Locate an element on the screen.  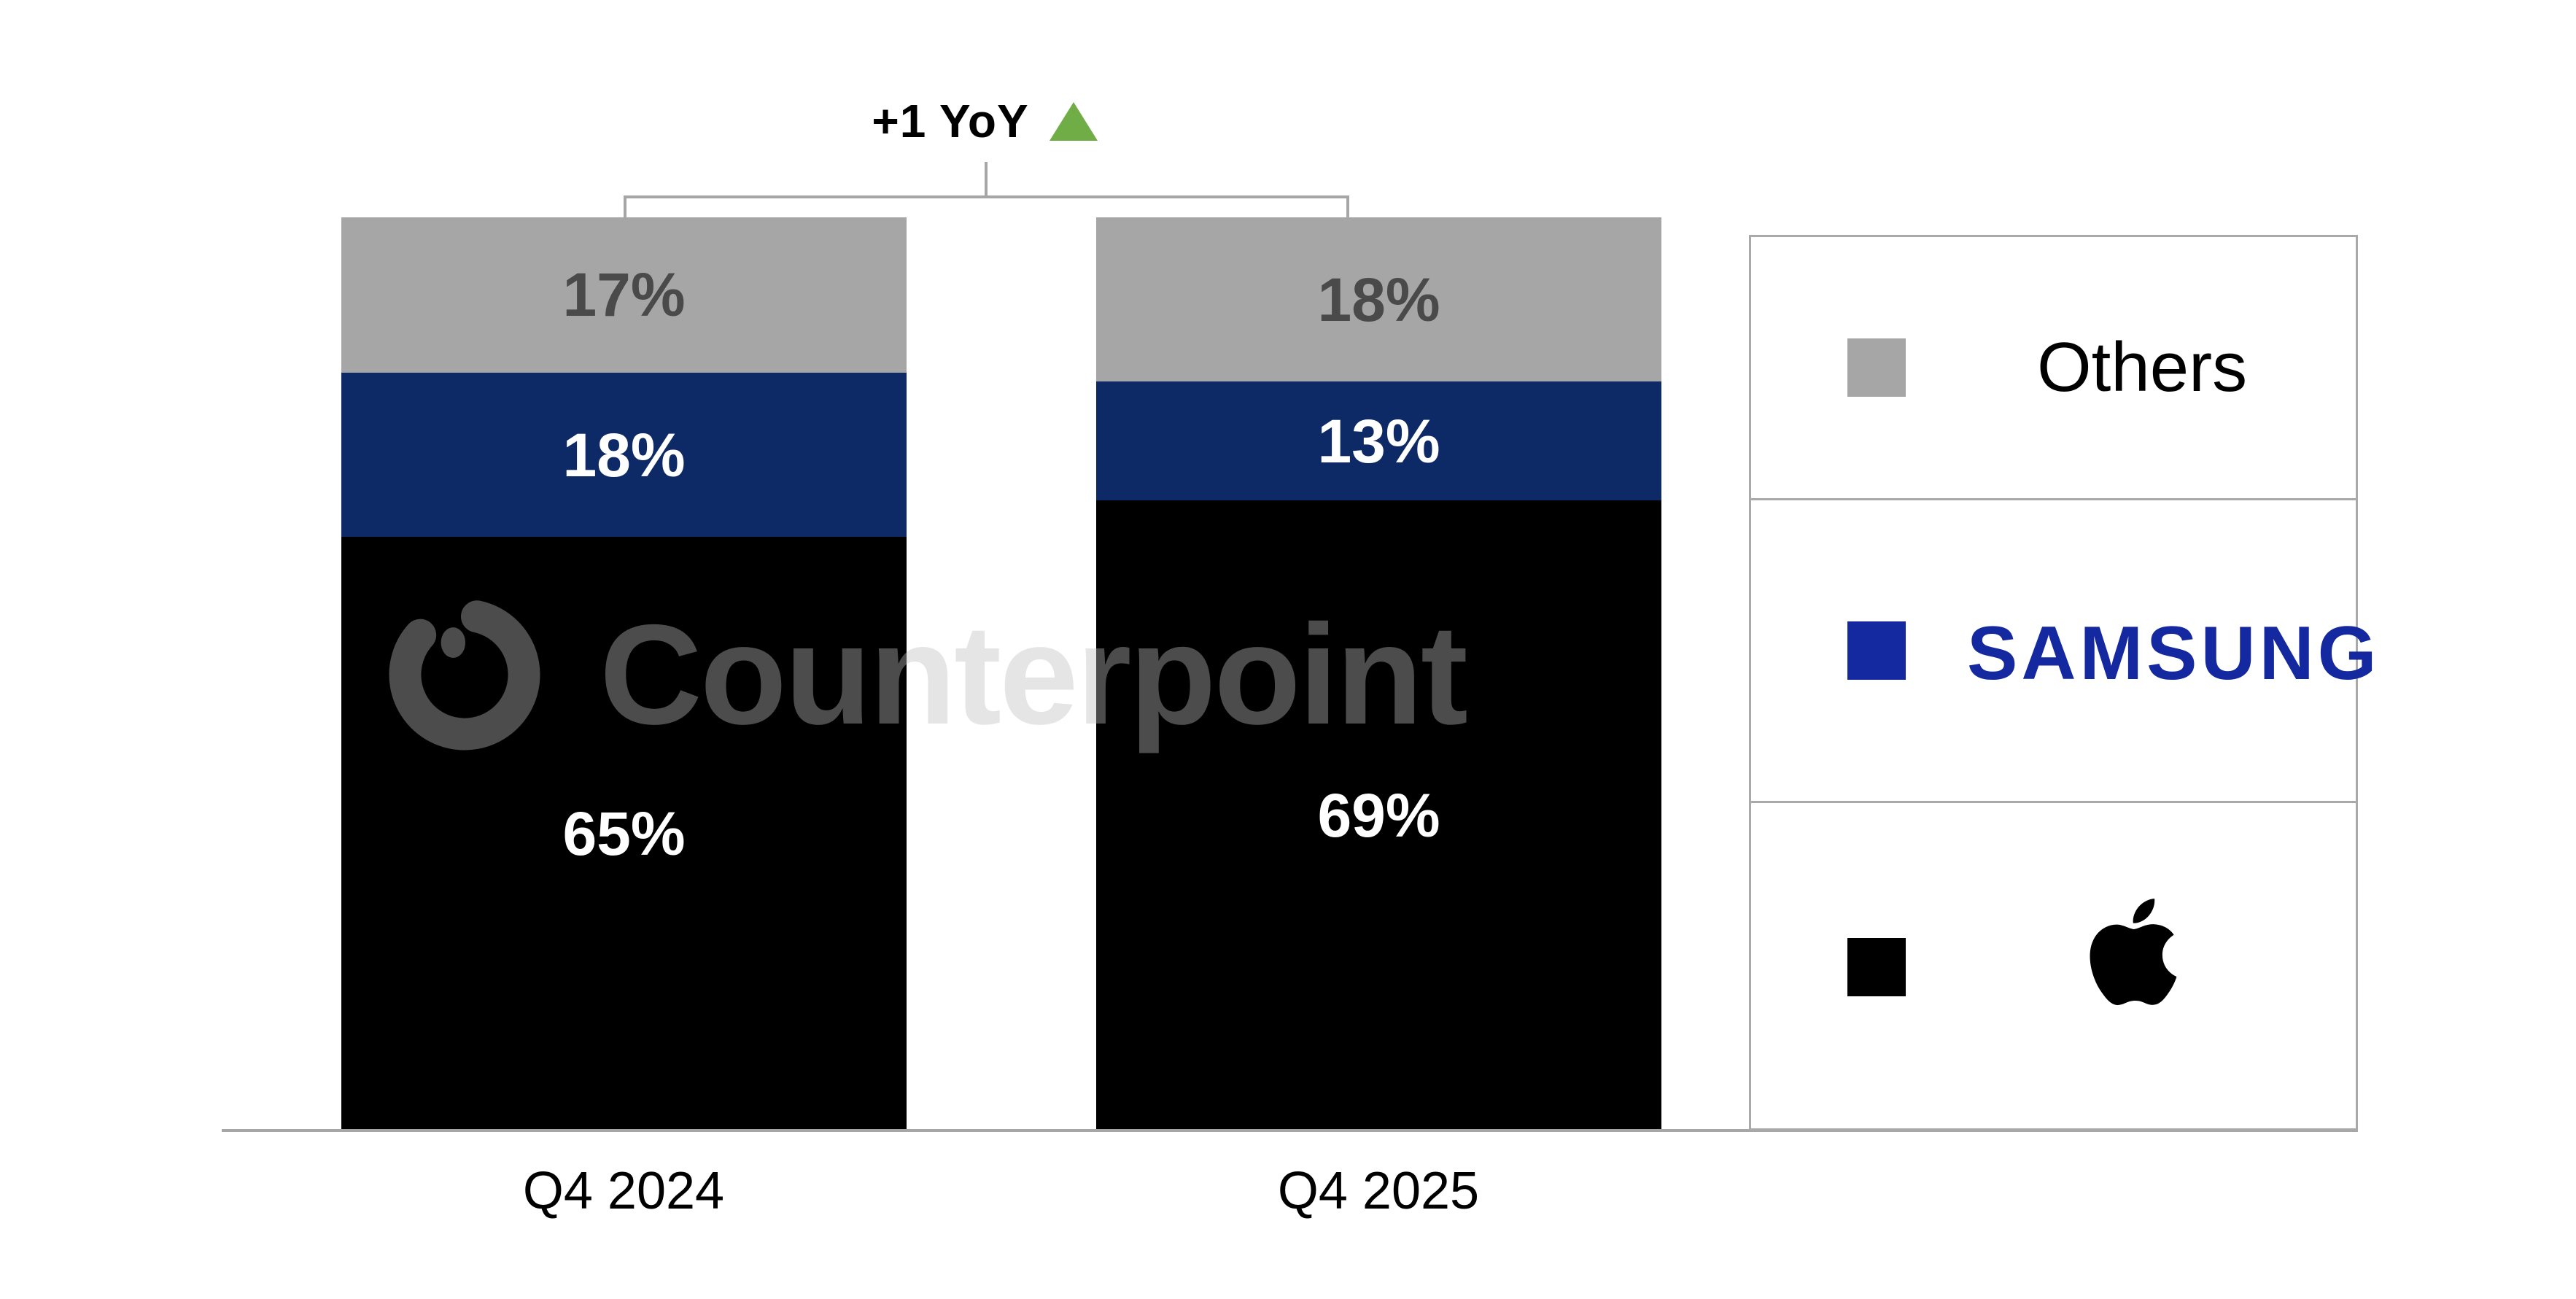
segment-value-label: 17% is located at coordinates (624, 295).